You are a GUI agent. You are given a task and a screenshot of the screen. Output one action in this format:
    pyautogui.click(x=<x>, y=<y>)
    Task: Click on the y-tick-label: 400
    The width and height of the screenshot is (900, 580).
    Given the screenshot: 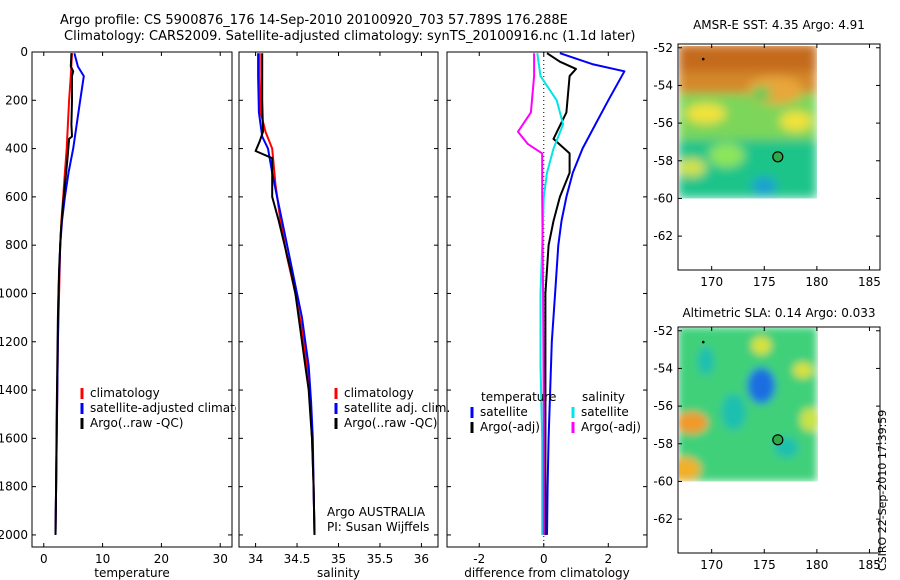 What is the action you would take?
    pyautogui.click(x=16, y=149)
    